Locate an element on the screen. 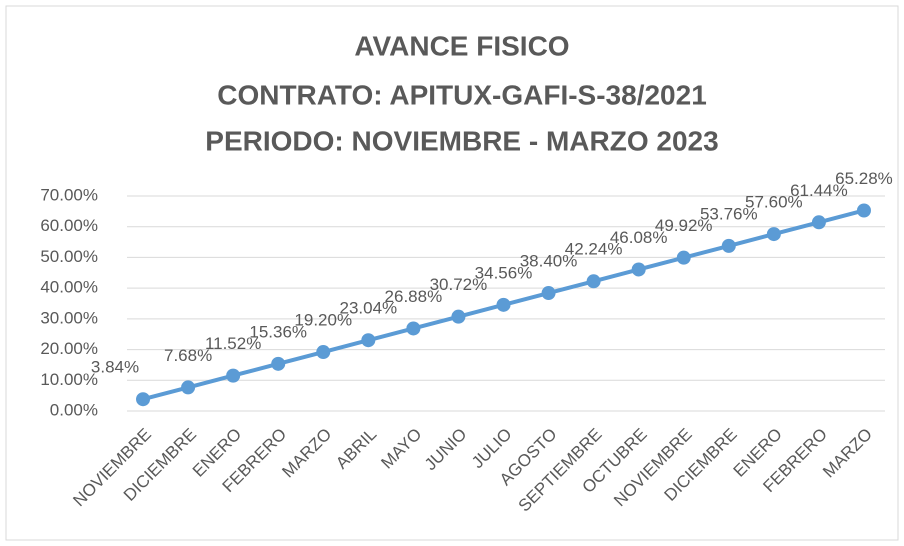 The height and width of the screenshot is (546, 904). data-label: 26.88% is located at coordinates (414, 296).